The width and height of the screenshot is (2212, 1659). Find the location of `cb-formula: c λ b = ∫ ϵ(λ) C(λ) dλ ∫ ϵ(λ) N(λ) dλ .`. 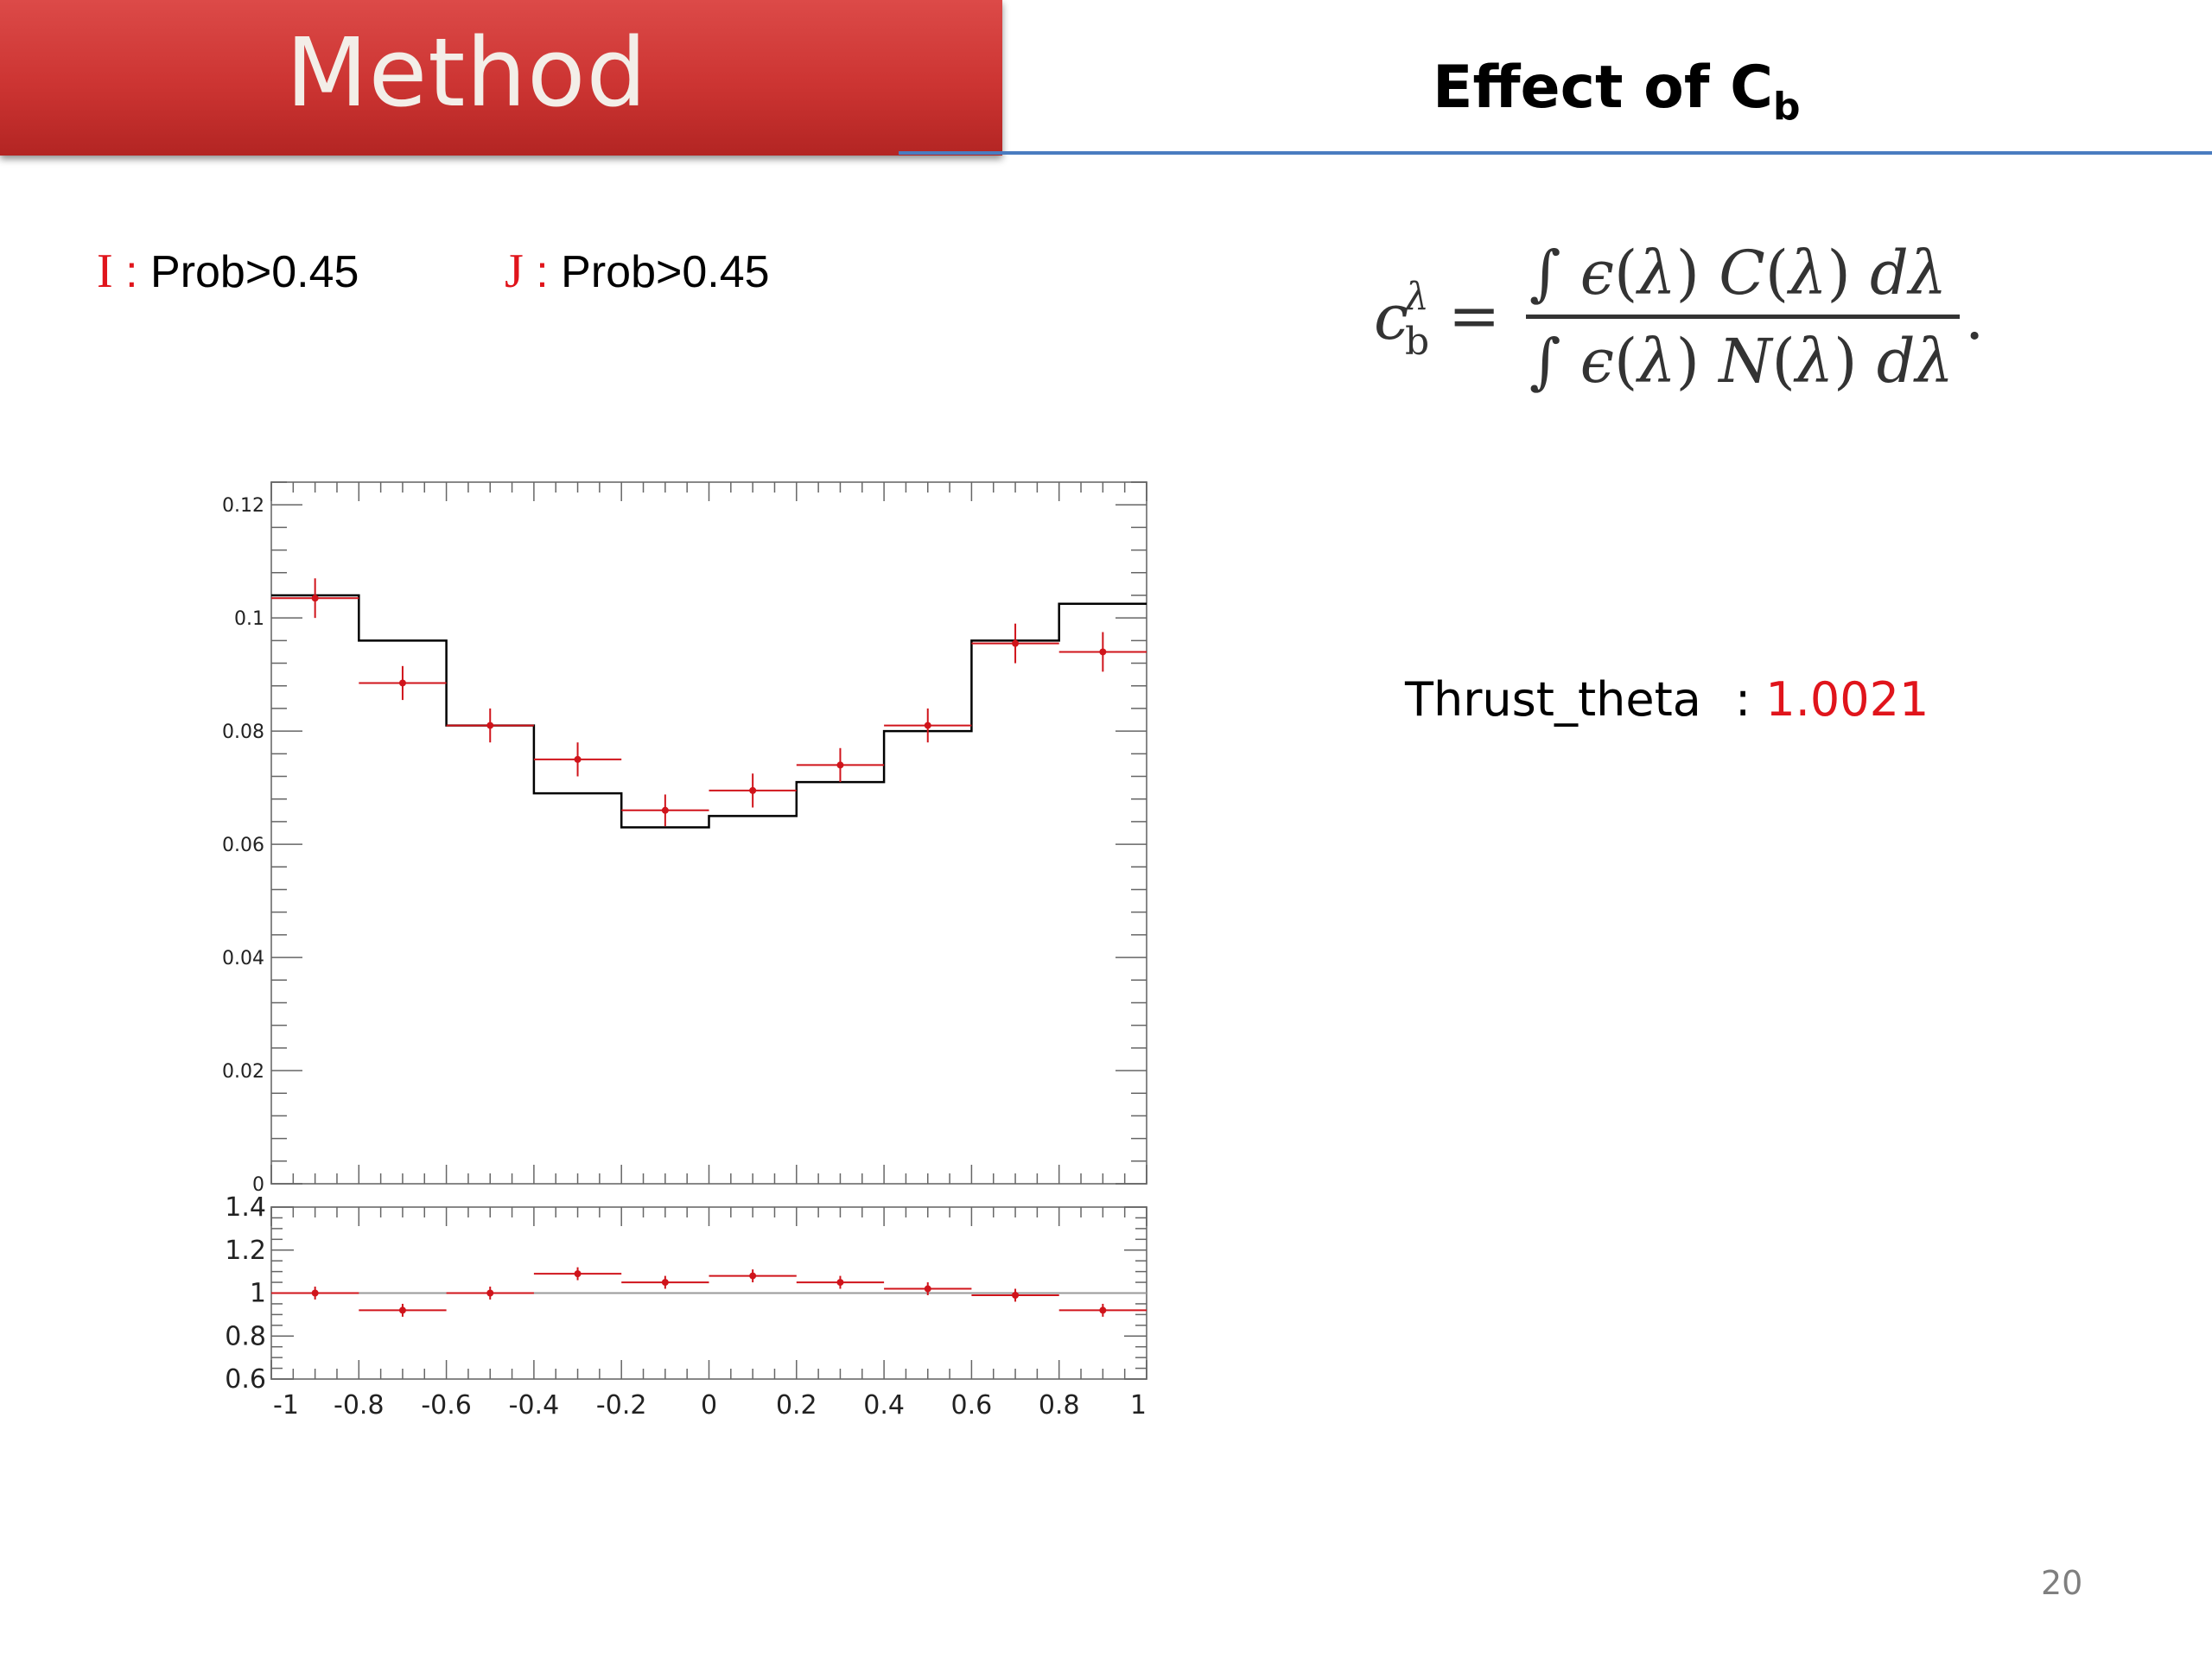

cb-formula: c λ b = ∫ ϵ(λ) C(λ) dλ ∫ ϵ(λ) N(λ) dλ . is located at coordinates (1679, 317).